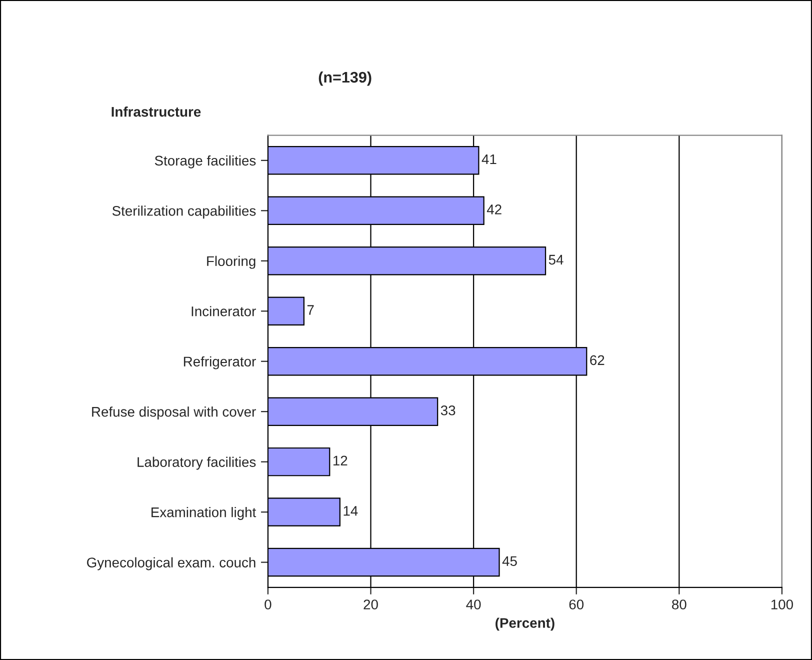  What do you see at coordinates (556, 259) in the screenshot?
I see `data-label: 54` at bounding box center [556, 259].